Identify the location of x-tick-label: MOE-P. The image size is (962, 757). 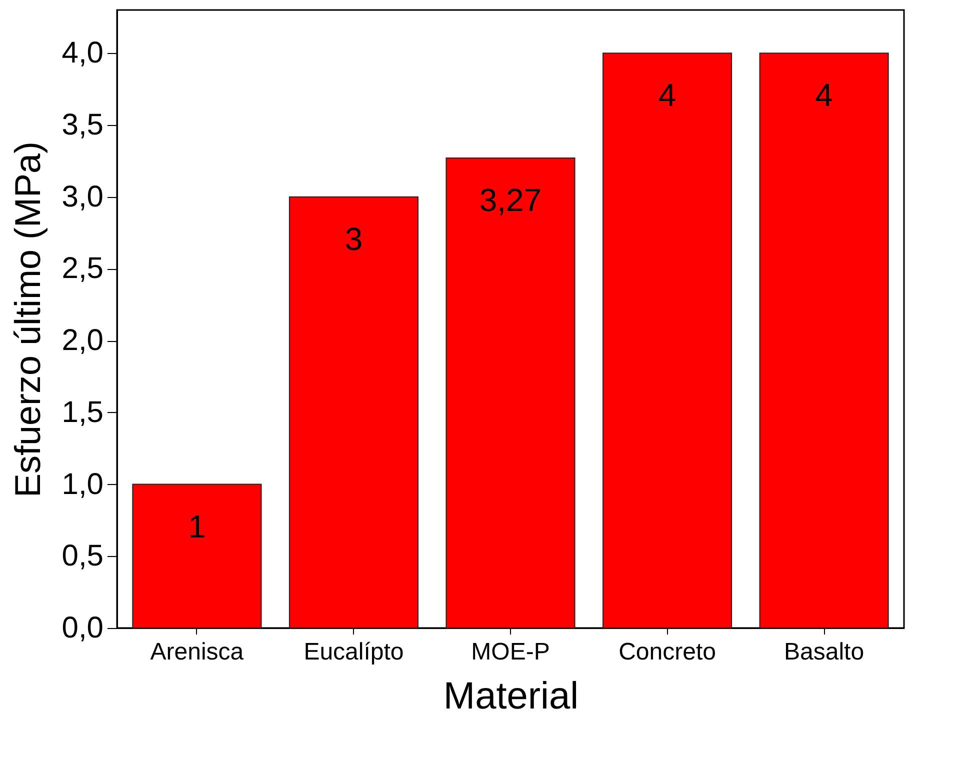
(510, 652).